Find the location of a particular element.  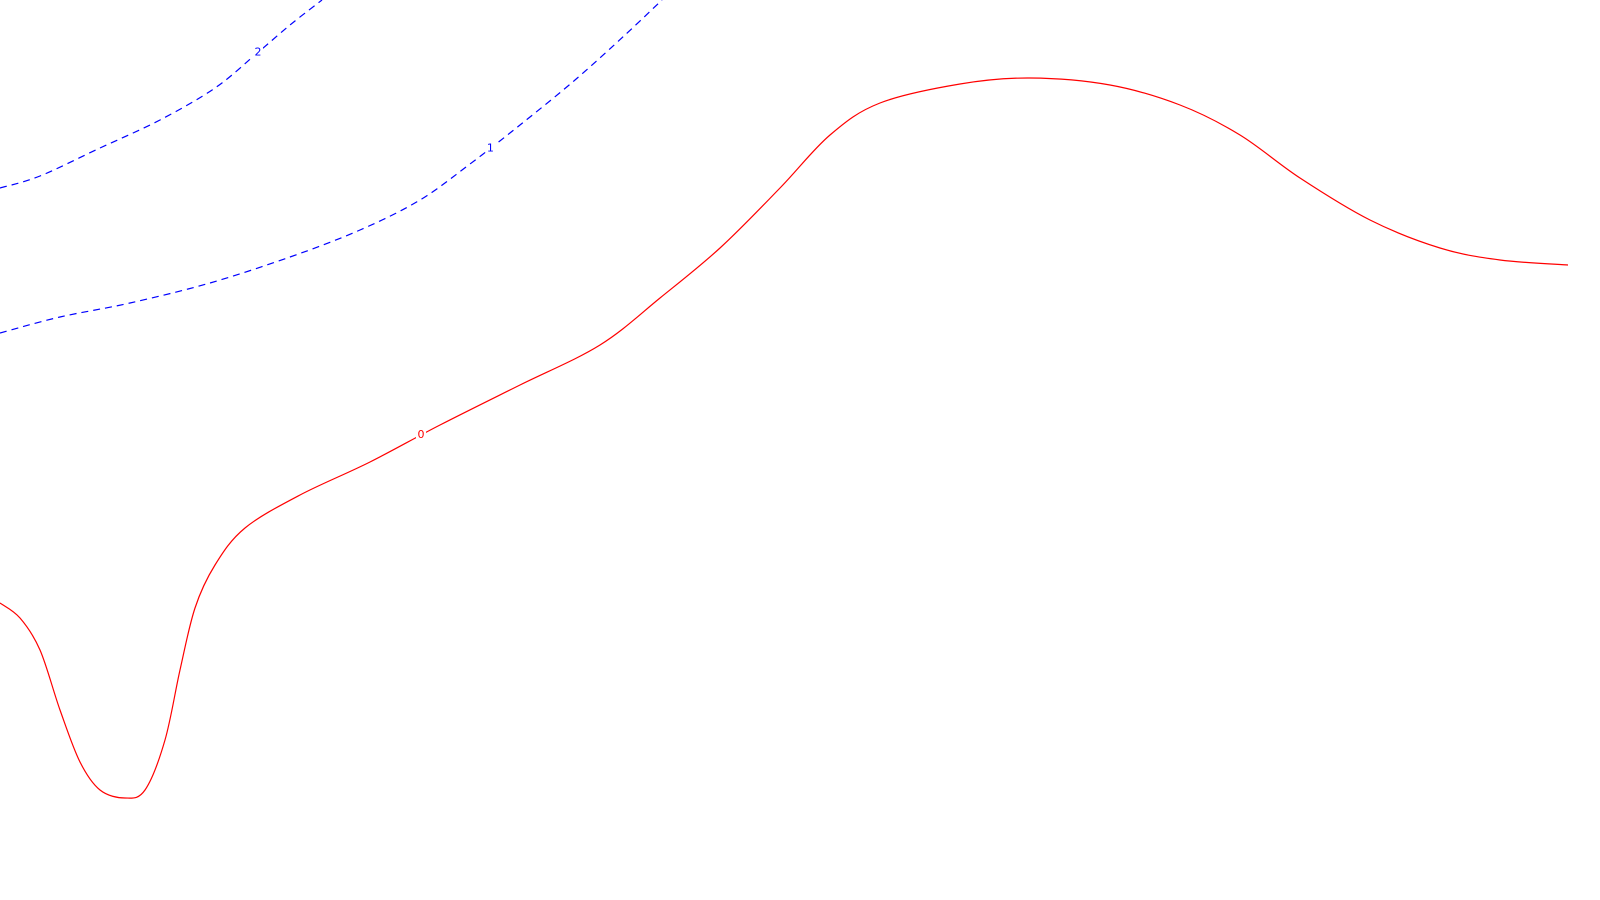

contour-label-level-0: 0 is located at coordinates (421, 434).